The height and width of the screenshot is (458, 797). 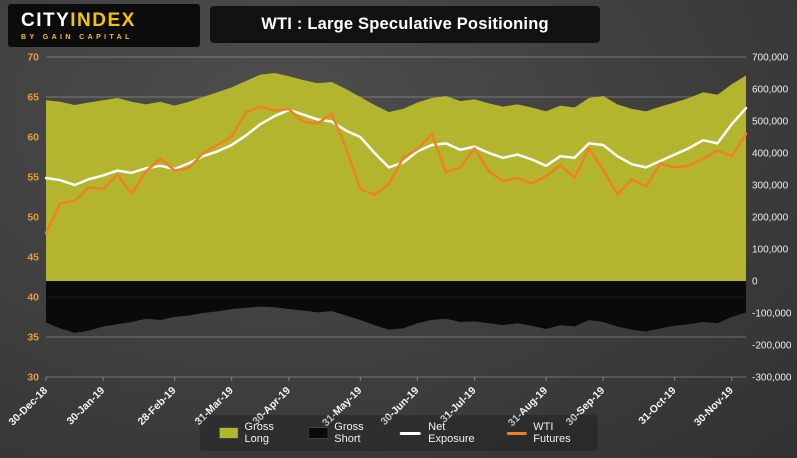 I want to click on logo-subtitle: BY GAIN CAPITAL, so click(x=77, y=37).